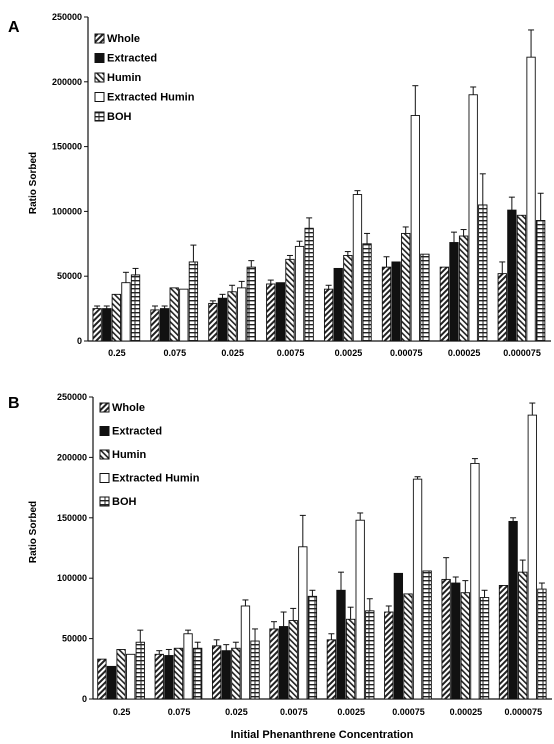 The image size is (554, 744). What do you see at coordinates (14, 403) in the screenshot?
I see `panel-letter-b: B` at bounding box center [14, 403].